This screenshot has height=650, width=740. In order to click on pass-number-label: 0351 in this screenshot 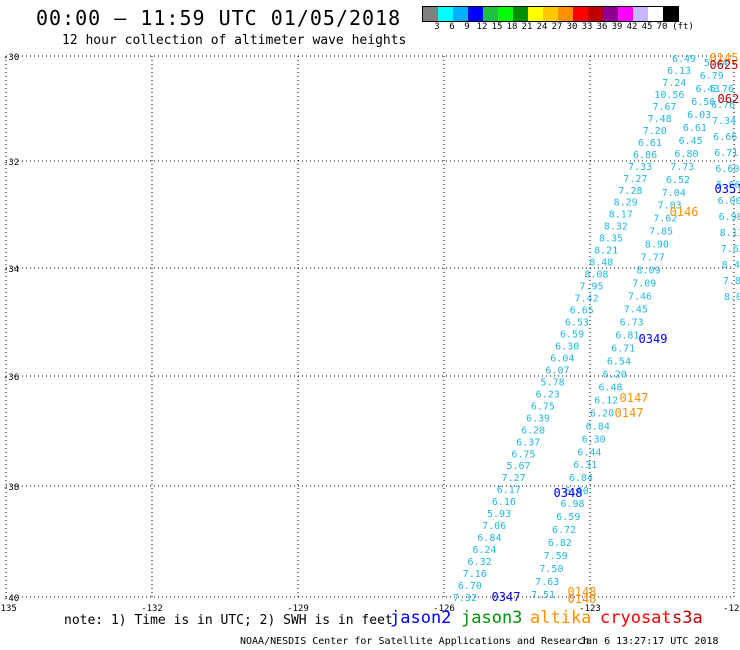, I will do `click(727, 189)`.